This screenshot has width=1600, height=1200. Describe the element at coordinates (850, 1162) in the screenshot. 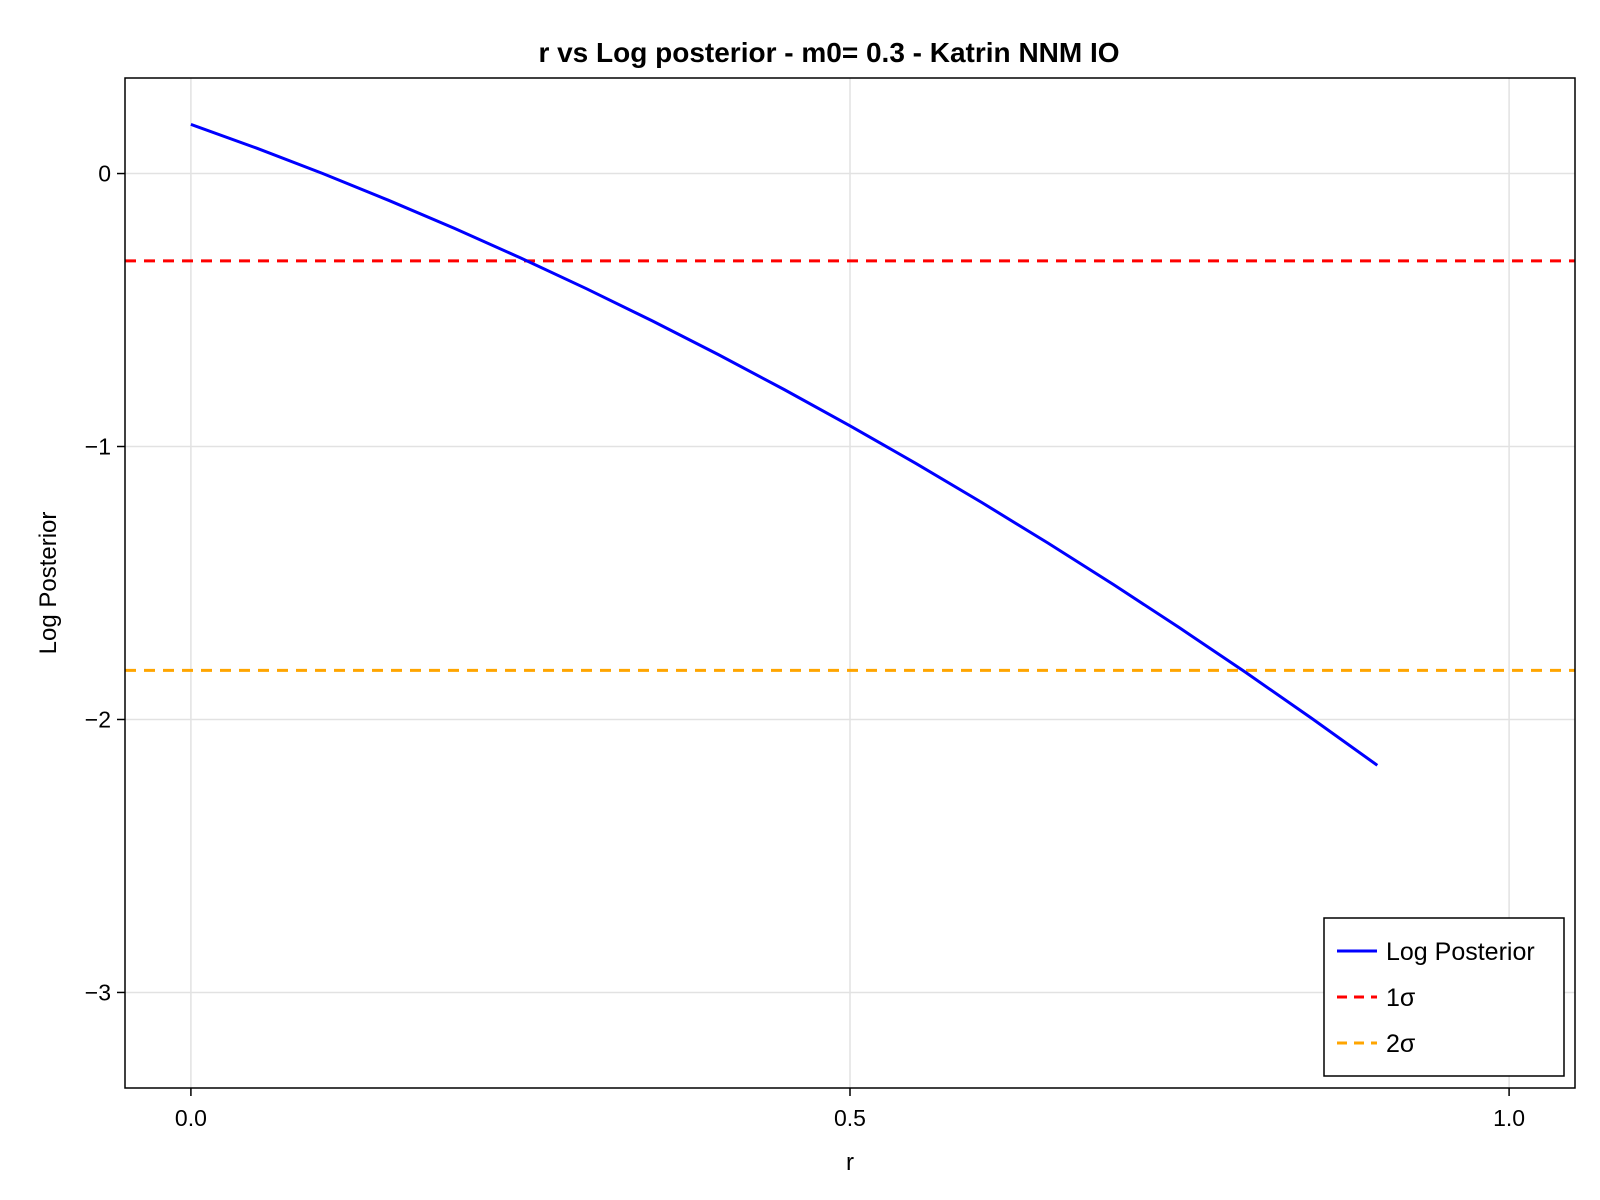

I see `x-axis-label: r` at that location.